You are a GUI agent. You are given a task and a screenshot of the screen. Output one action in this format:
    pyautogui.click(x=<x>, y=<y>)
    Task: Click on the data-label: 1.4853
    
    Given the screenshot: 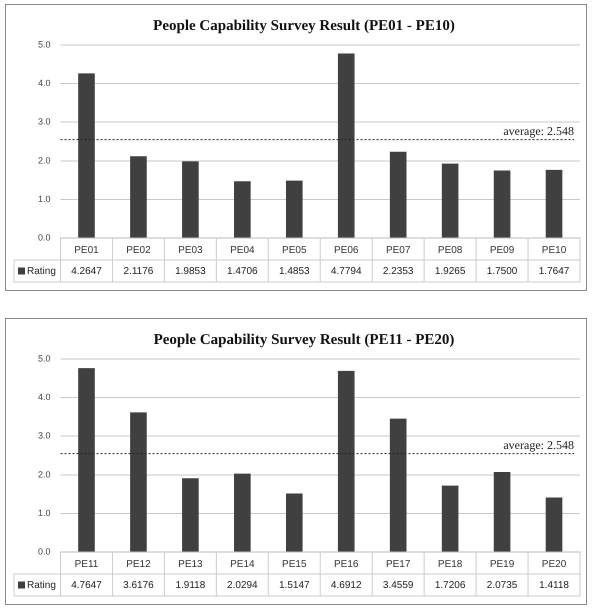 What is the action you would take?
    pyautogui.click(x=294, y=271)
    